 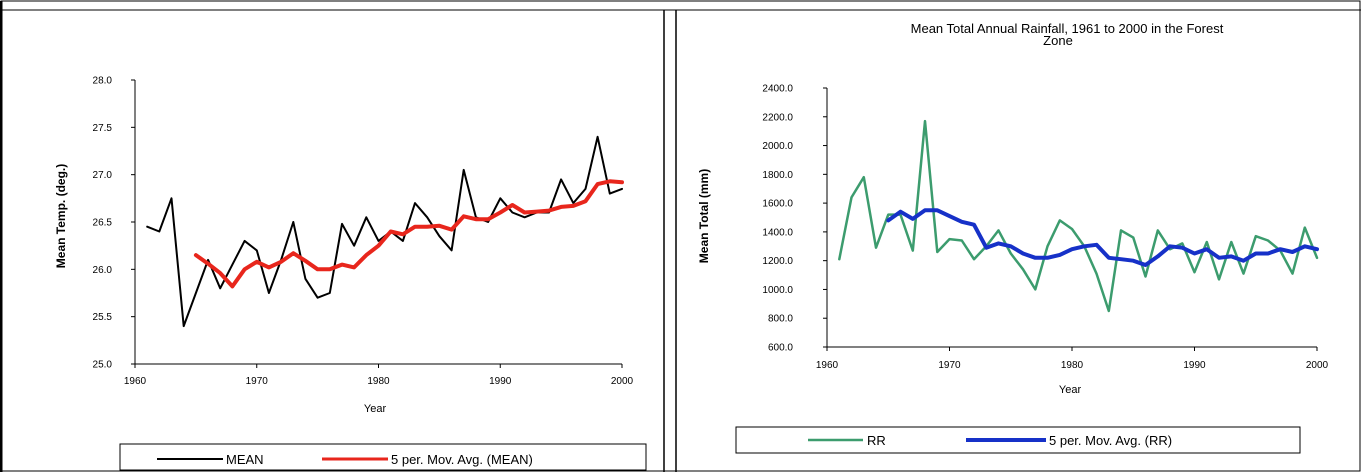 I want to click on y-tick-label: 1000.0, so click(x=777, y=290).